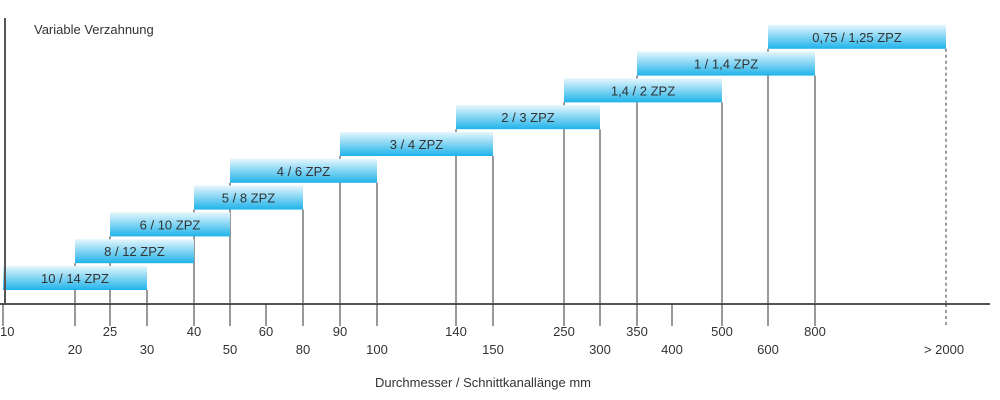 This screenshot has width=1000, height=400. I want to click on x-tick-label: 60, so click(266, 331).